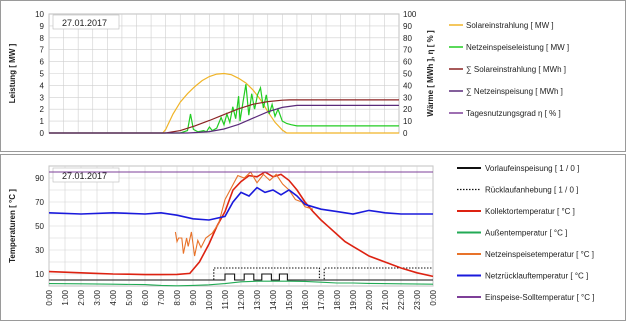 The width and height of the screenshot is (626, 321). I want to click on x-tick-label: 1:00, so click(65, 297).